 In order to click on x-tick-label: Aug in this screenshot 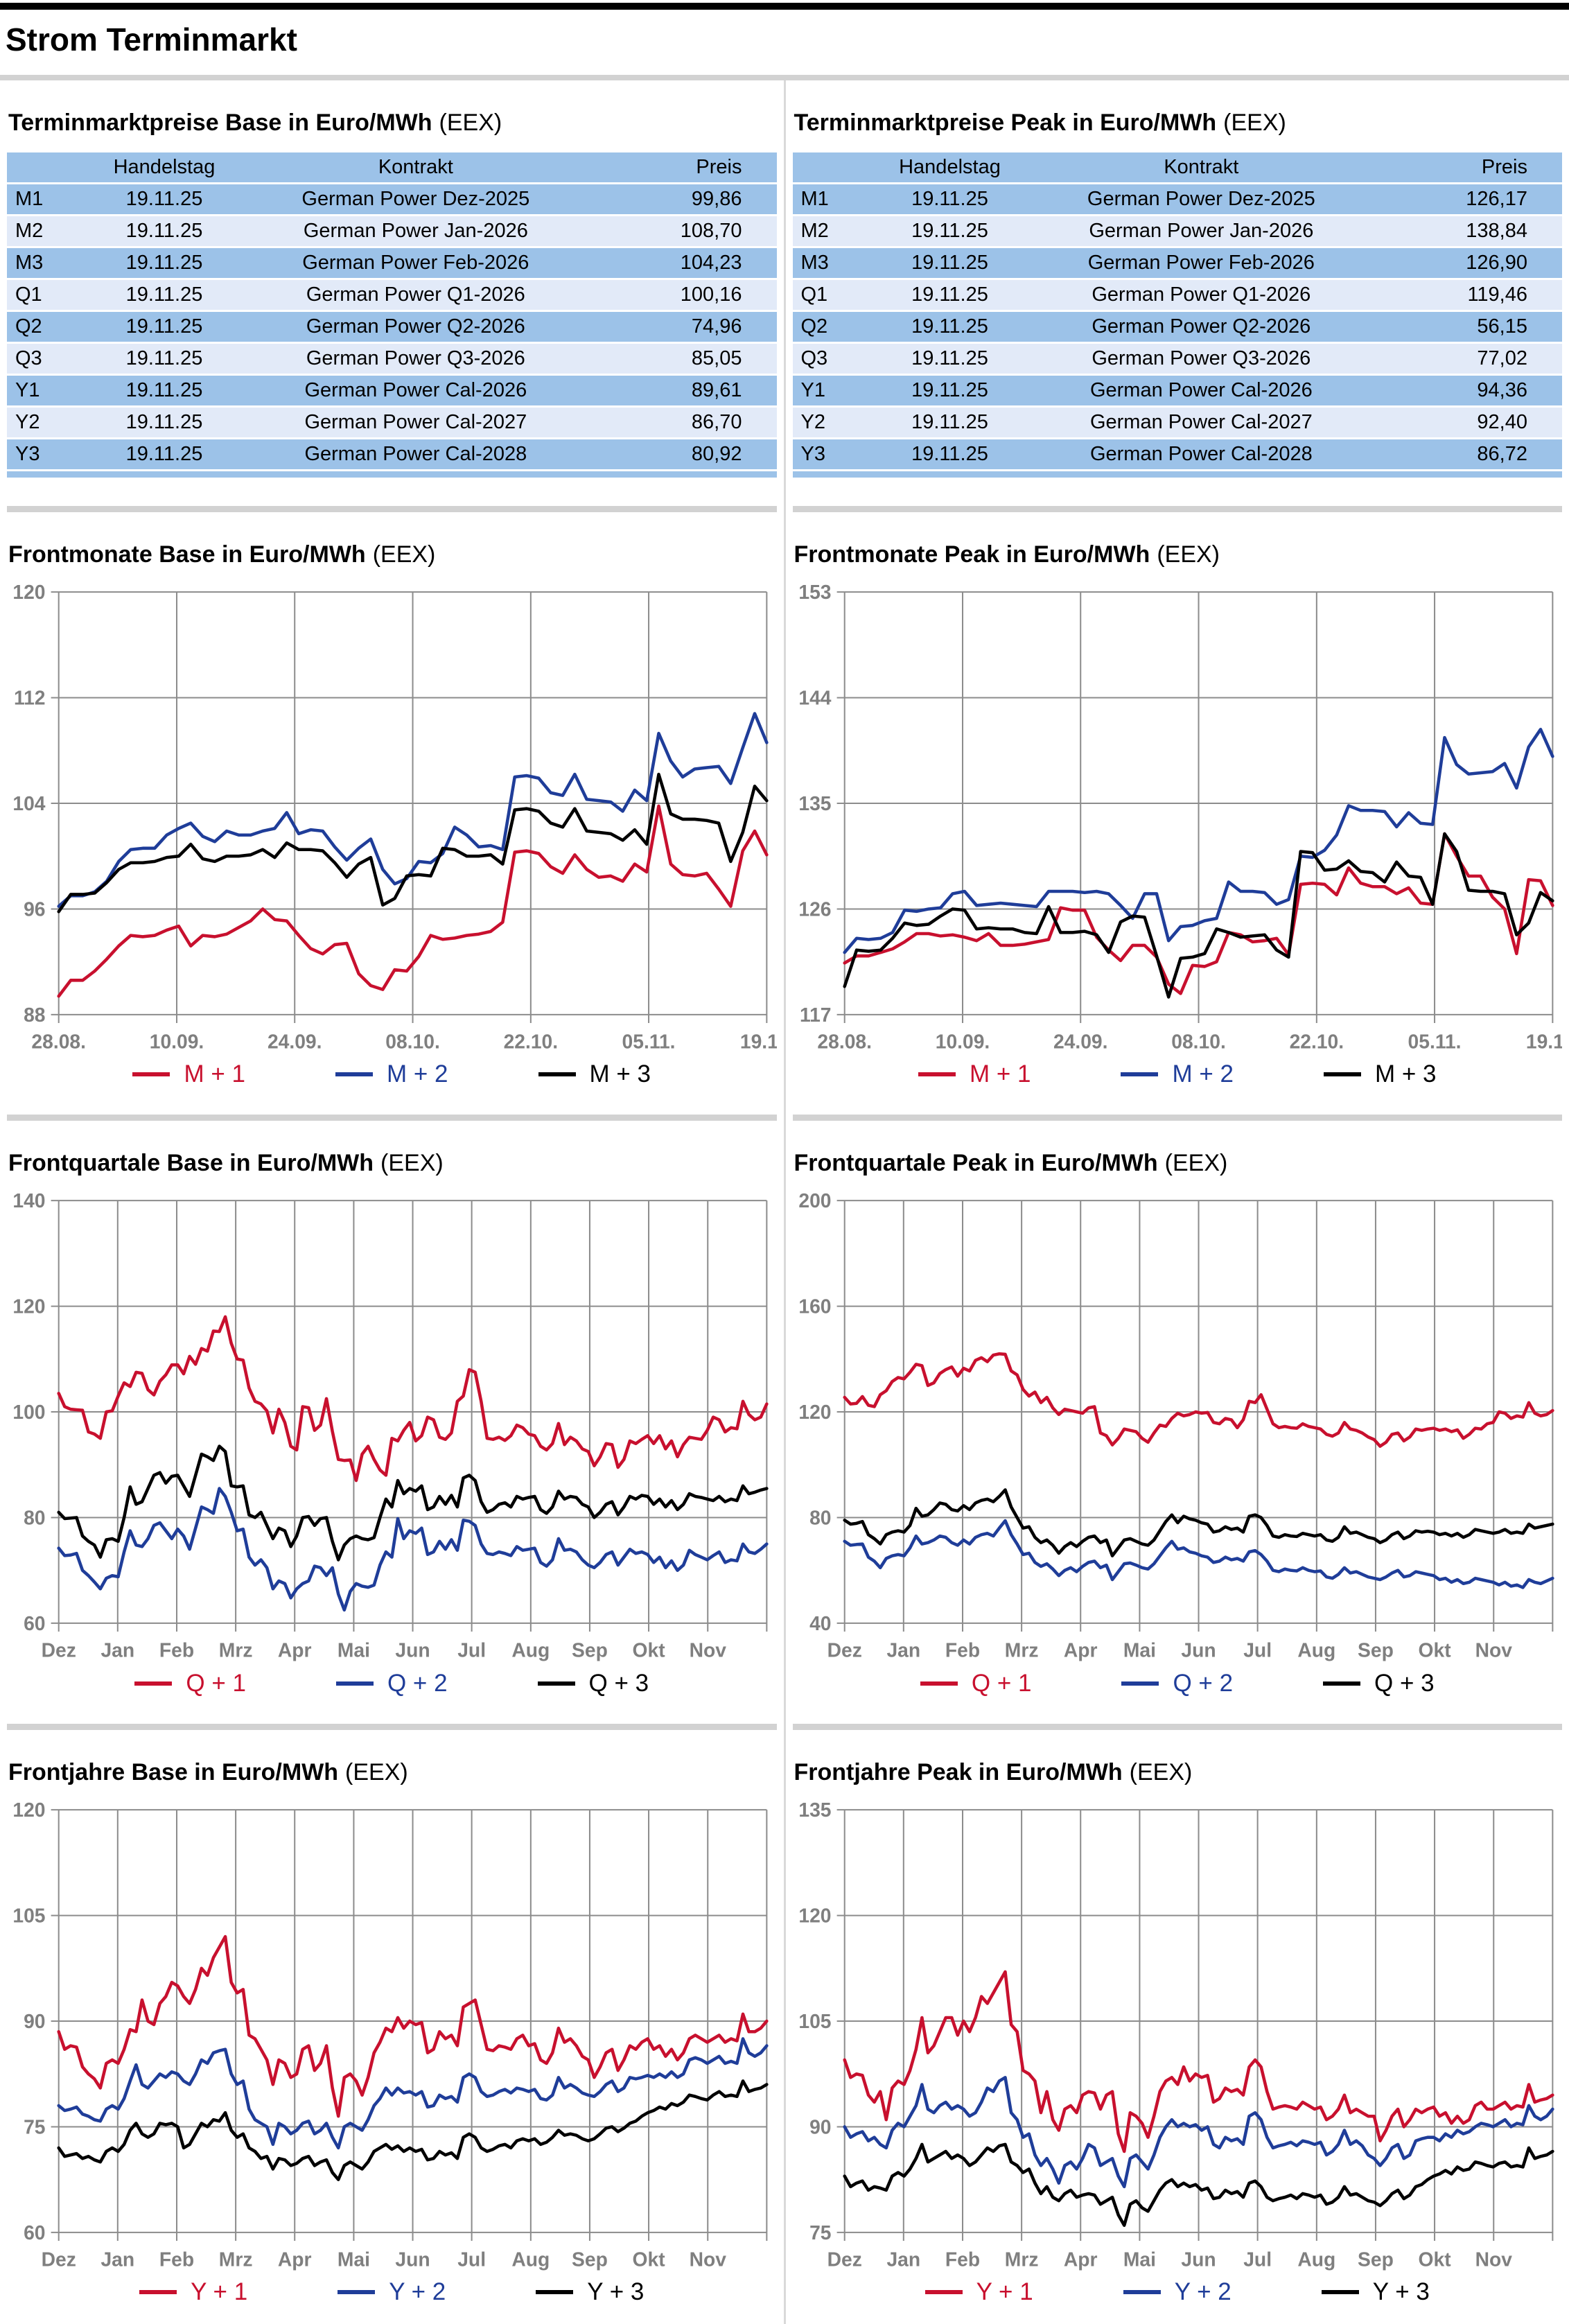, I will do `click(1316, 1650)`.